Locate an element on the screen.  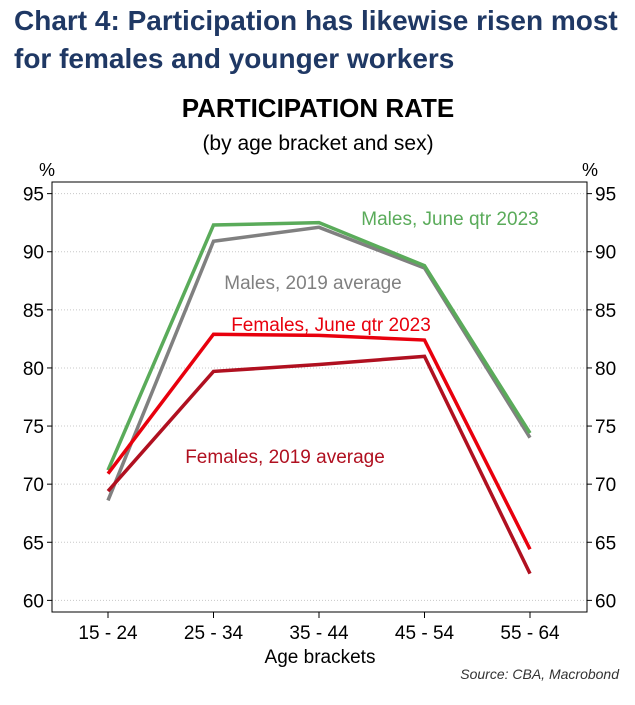
y-tick-labels-right: 60 65 70 75 80 85 90 95 is located at coordinates (605, 399).